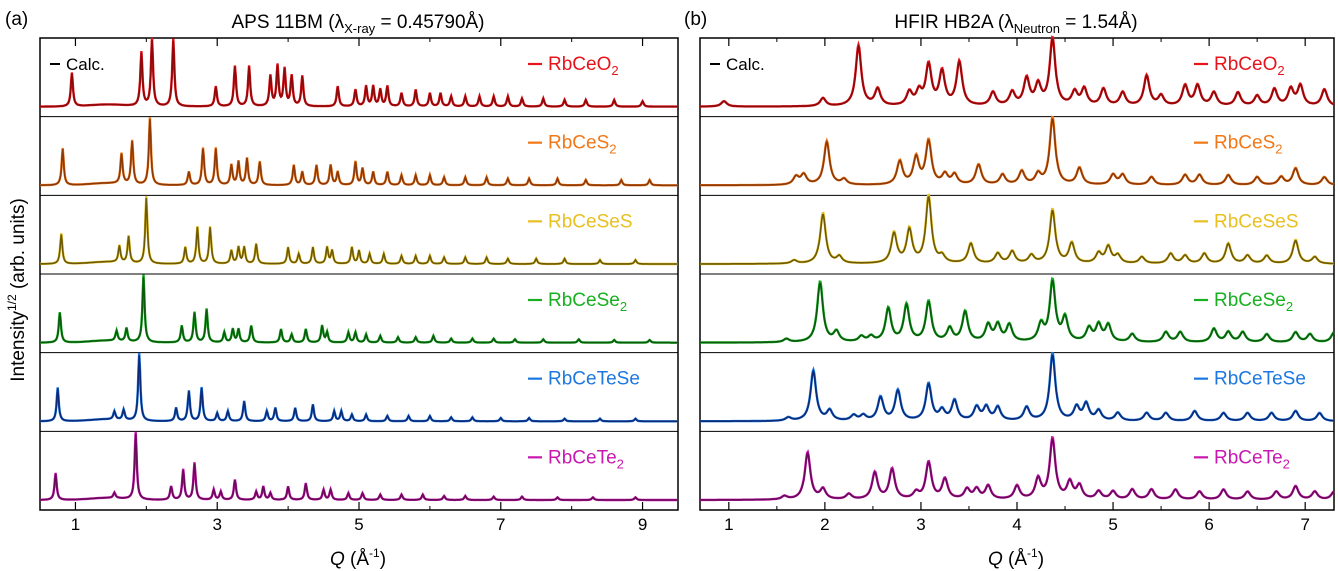 The width and height of the screenshot is (1338, 571). Describe the element at coordinates (358, 558) in the screenshot. I see `panel-a-x-axis-label: Q (Å-1)` at that location.